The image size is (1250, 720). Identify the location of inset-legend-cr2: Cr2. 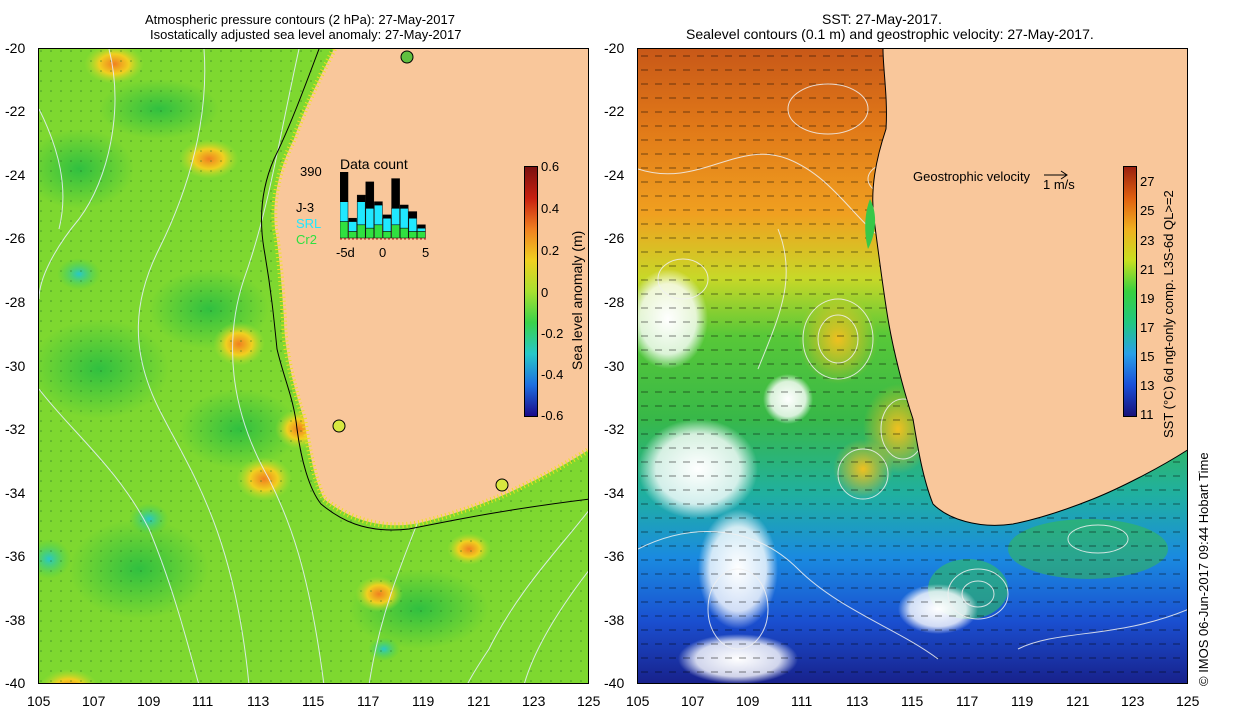
(306, 239).